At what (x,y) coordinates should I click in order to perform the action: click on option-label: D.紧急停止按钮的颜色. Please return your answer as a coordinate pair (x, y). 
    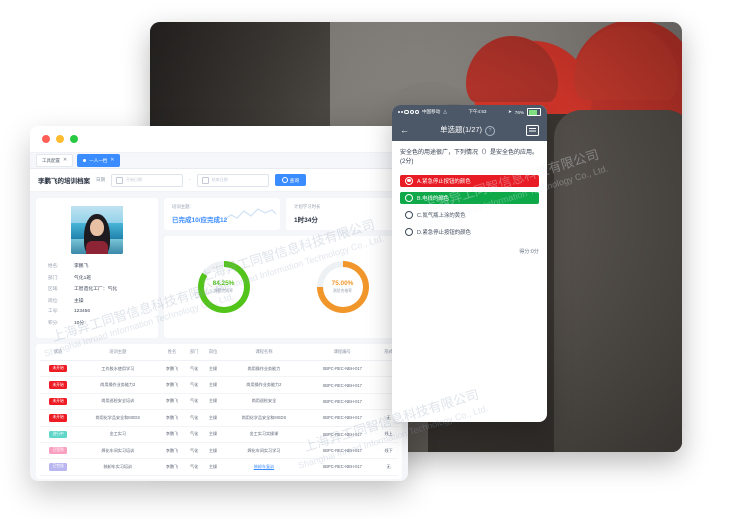
    Looking at the image, I should click on (444, 232).